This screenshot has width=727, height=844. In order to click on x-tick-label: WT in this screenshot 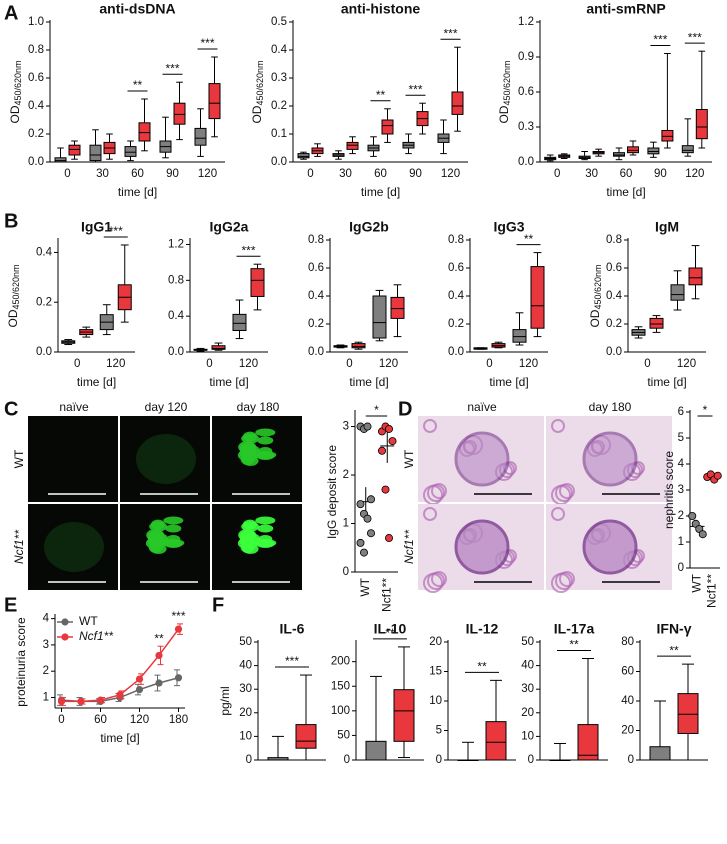, I will do `click(365, 586)`.